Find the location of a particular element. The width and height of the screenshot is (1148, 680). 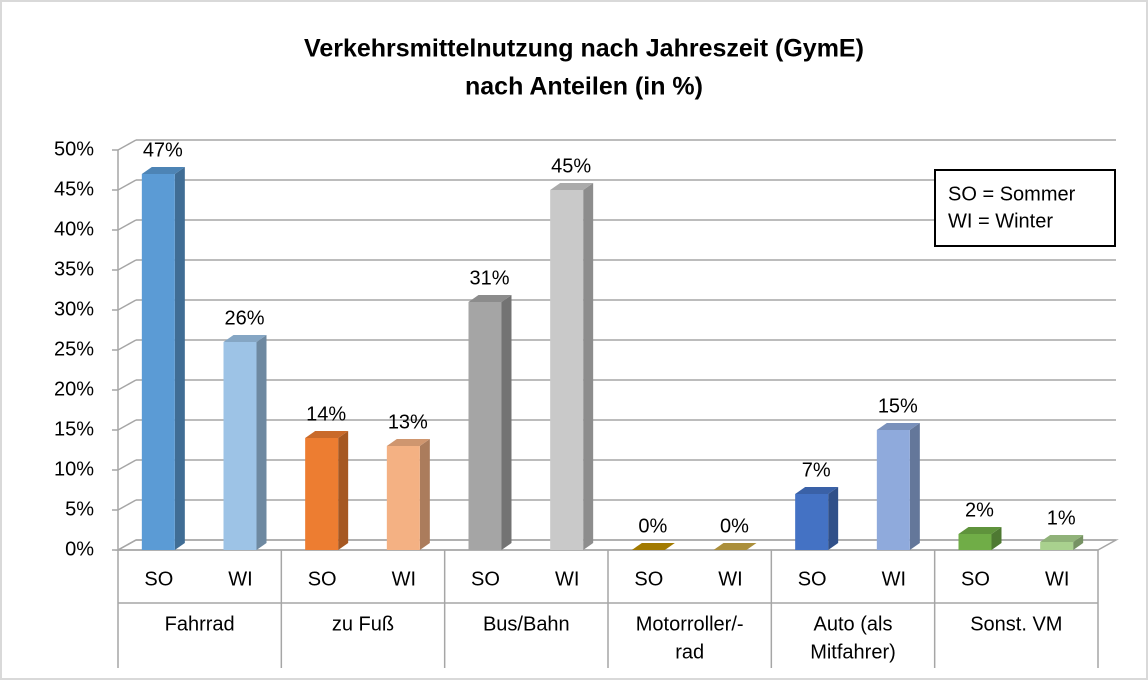

group-label: zu Fuß is located at coordinates (363, 624).